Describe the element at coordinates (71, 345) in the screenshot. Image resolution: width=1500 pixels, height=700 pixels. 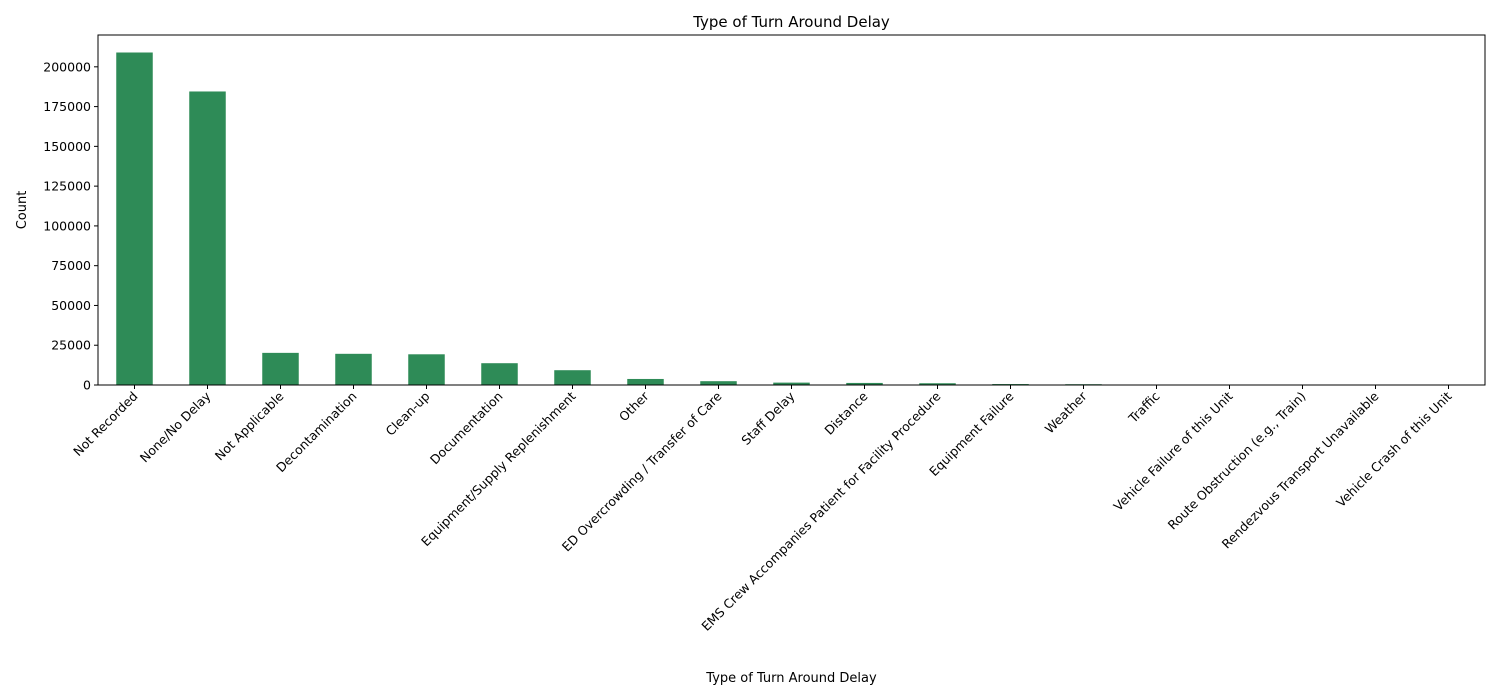
I see `y-tick-label: 25000` at that location.